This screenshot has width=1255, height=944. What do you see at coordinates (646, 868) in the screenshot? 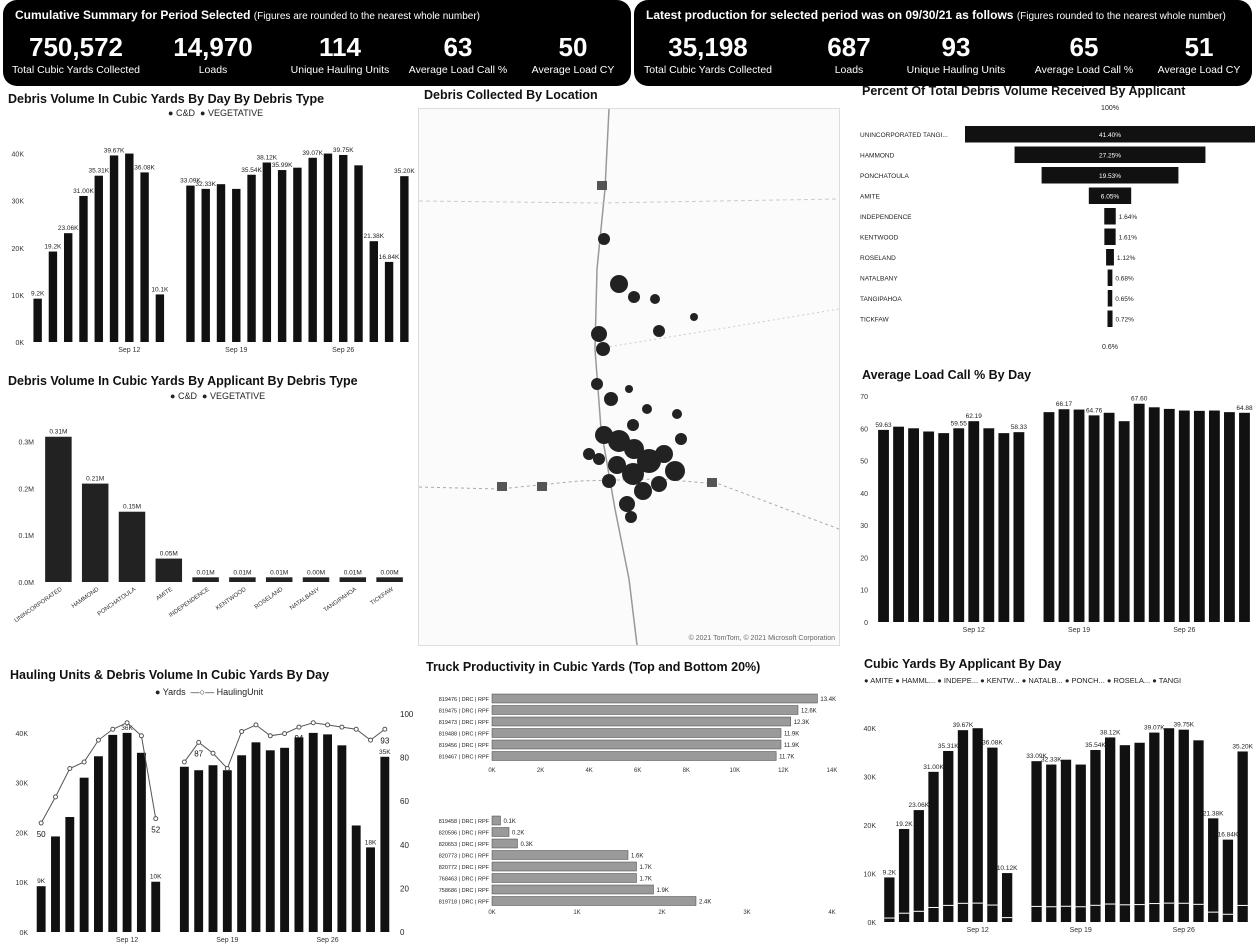
I see `data-label: 1.7K` at bounding box center [646, 868].